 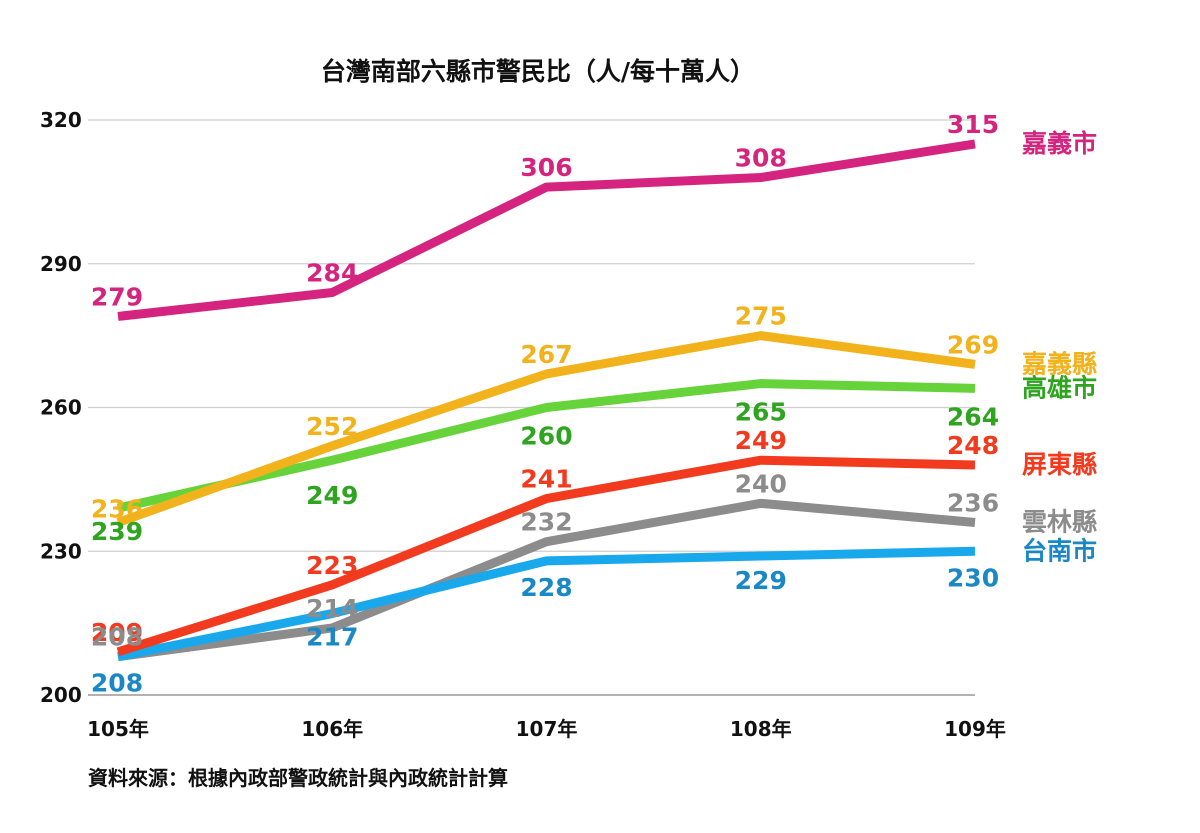 What do you see at coordinates (1059, 522) in the screenshot?
I see `series-label: 雲林縣` at bounding box center [1059, 522].